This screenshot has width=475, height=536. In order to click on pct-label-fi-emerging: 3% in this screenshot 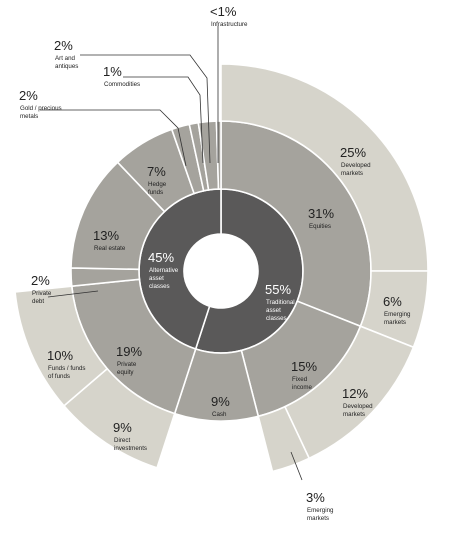, I will do `click(315, 497)`.